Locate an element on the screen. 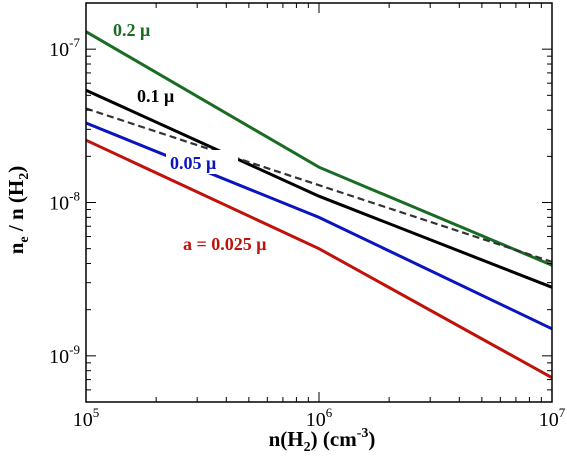 Image resolution: width=567 pixels, height=465 pixels. x-tick-label: 10⁷ is located at coordinates (552, 418).